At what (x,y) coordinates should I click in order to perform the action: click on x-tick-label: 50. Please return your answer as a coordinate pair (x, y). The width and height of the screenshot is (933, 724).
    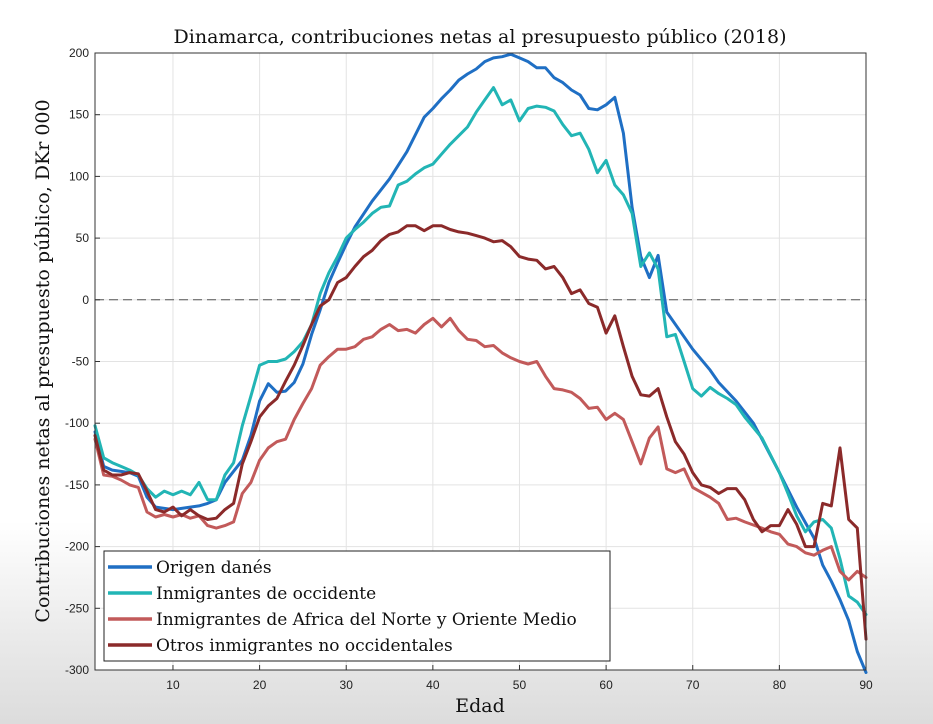
    Looking at the image, I should click on (520, 685).